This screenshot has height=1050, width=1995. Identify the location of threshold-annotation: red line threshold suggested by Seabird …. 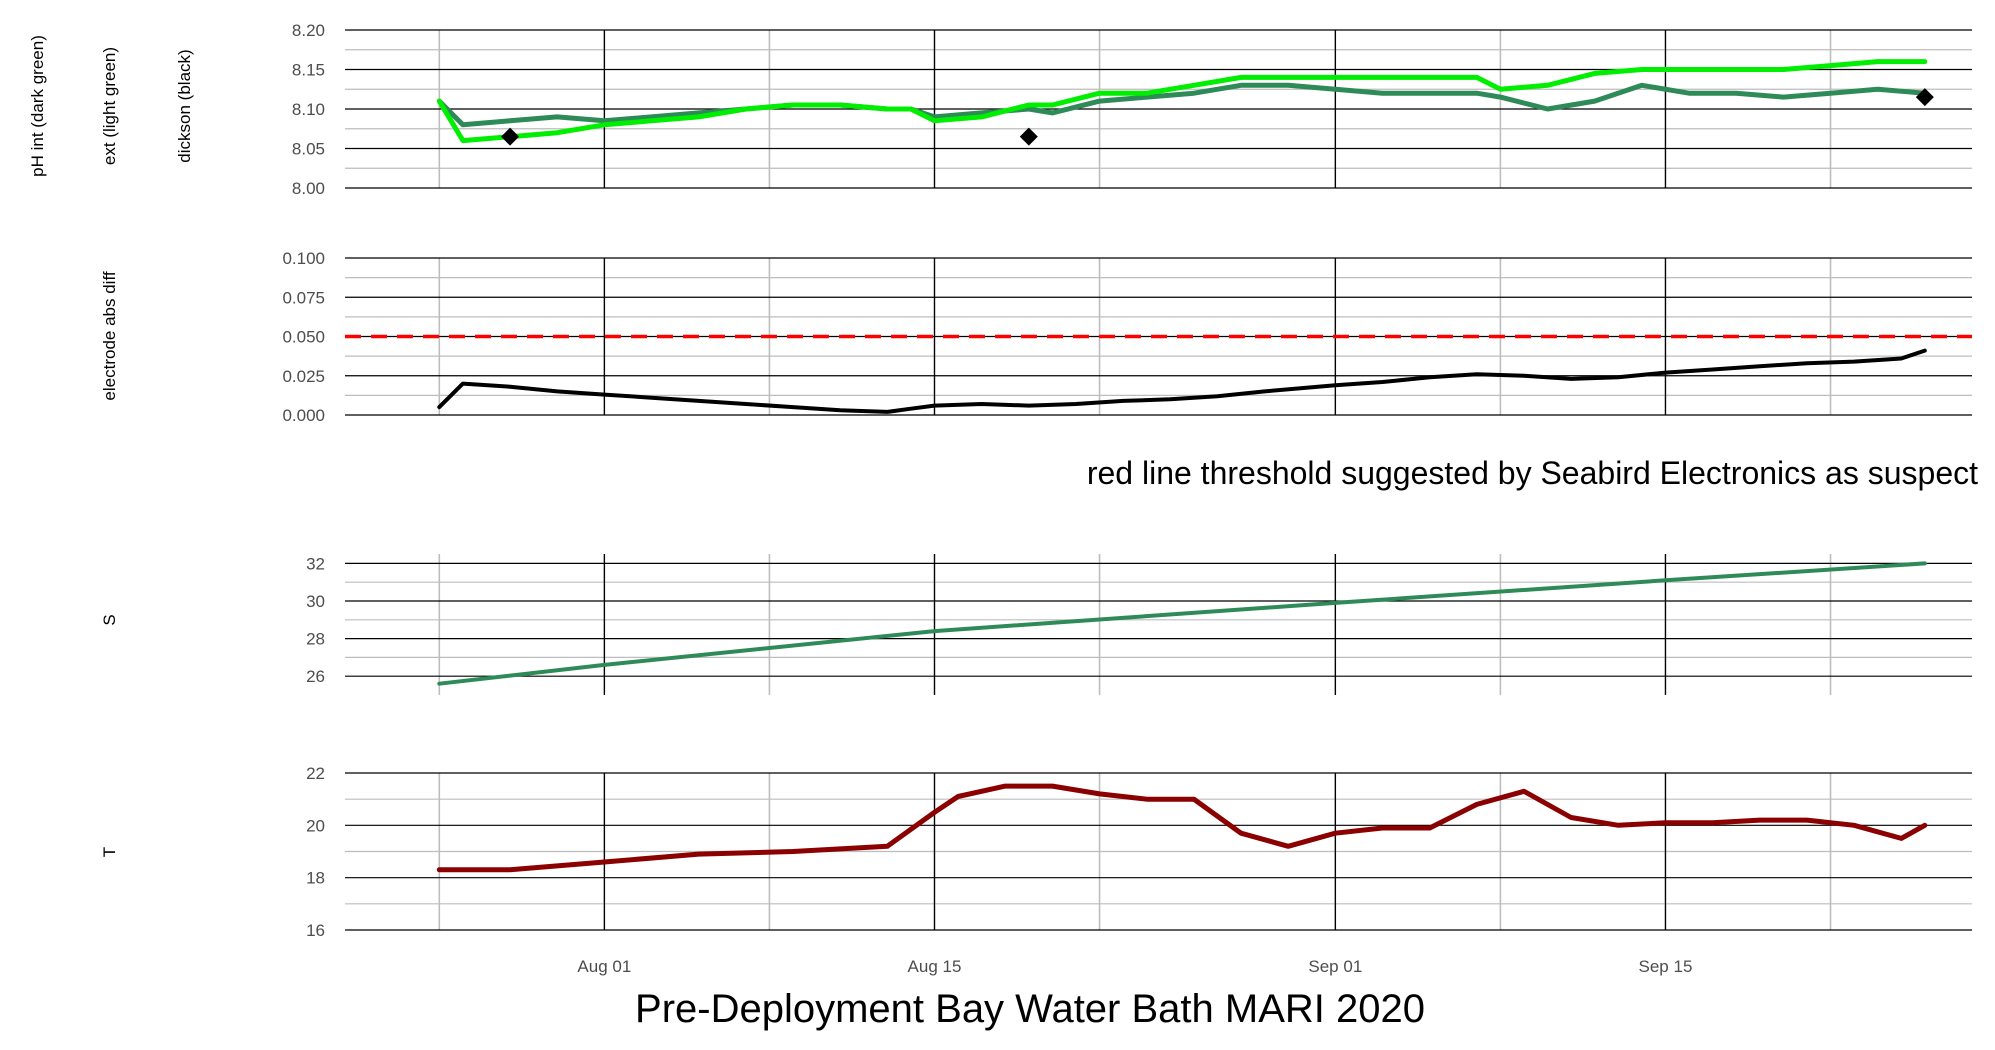
(1532, 473).